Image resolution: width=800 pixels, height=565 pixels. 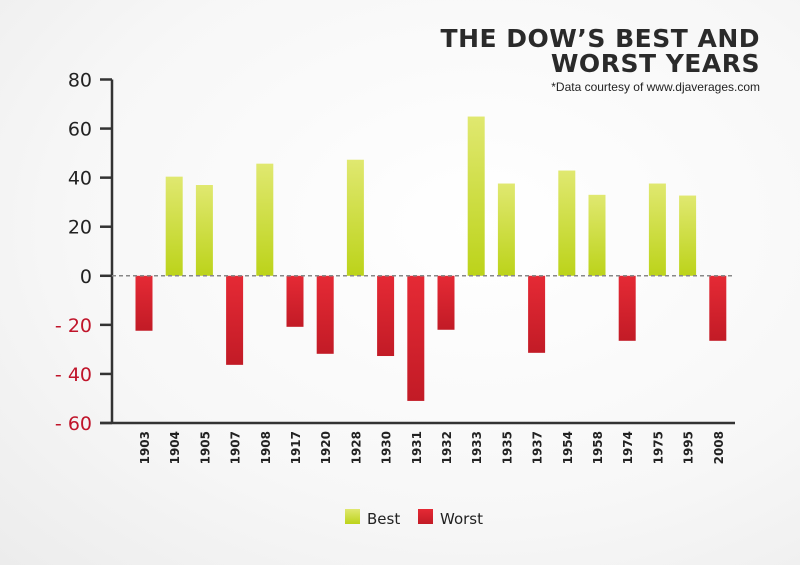 What do you see at coordinates (383, 519) in the screenshot?
I see `legend-label-best: Best` at bounding box center [383, 519].